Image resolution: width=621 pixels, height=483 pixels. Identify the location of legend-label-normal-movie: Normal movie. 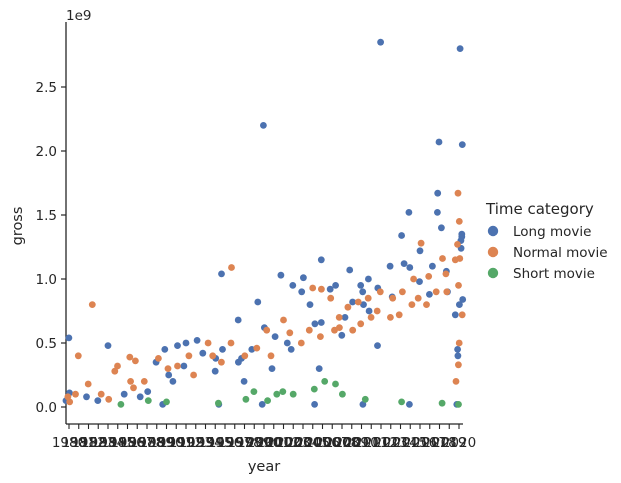
(560, 253).